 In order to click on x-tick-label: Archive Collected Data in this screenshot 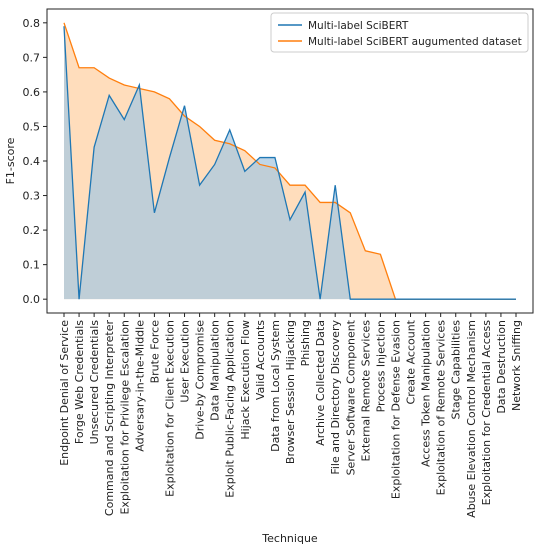, I will do `click(320, 383)`.